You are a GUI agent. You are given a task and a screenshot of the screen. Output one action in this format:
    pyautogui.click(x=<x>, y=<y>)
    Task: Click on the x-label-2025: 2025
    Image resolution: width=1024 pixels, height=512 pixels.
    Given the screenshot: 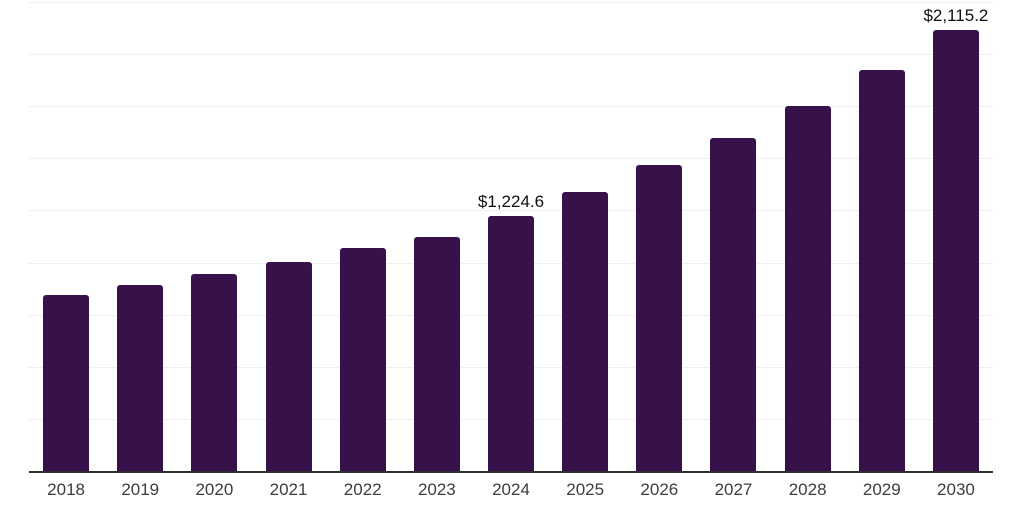 What is the action you would take?
    pyautogui.click(x=585, y=489)
    